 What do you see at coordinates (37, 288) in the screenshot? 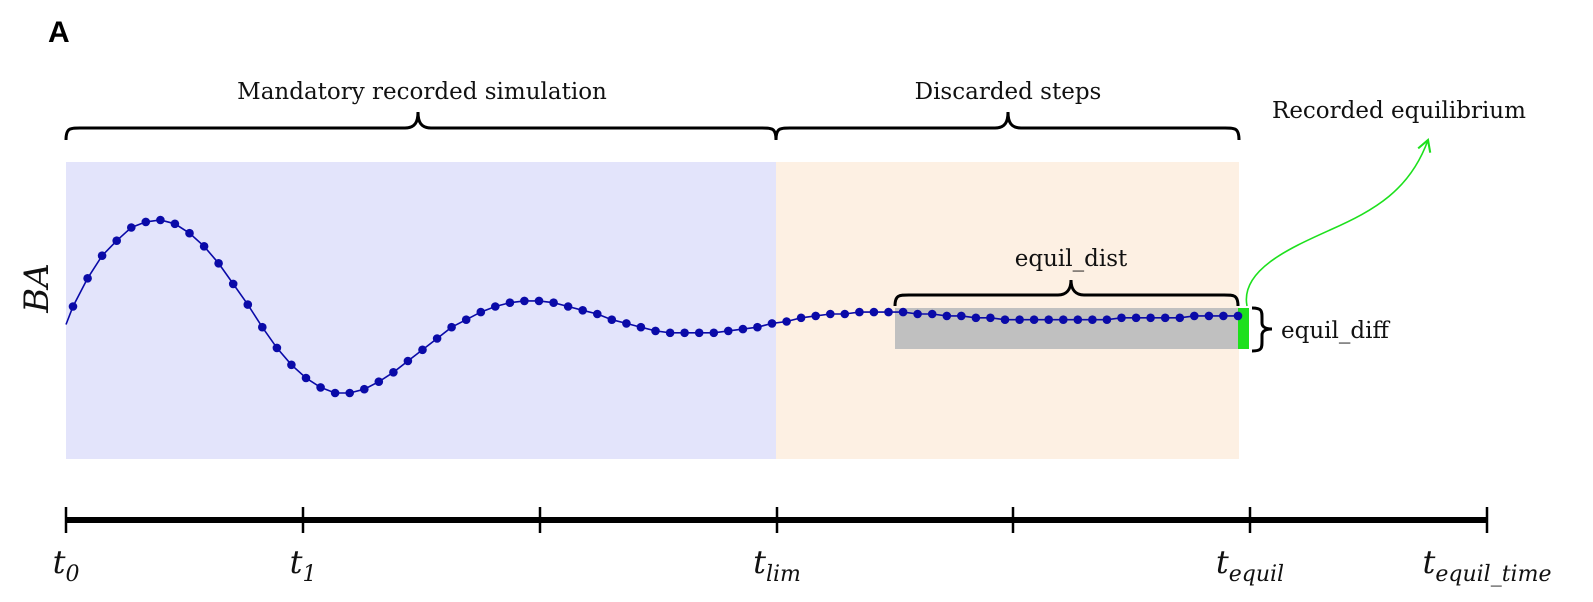
I see `y-axis-label: BA` at bounding box center [37, 288].